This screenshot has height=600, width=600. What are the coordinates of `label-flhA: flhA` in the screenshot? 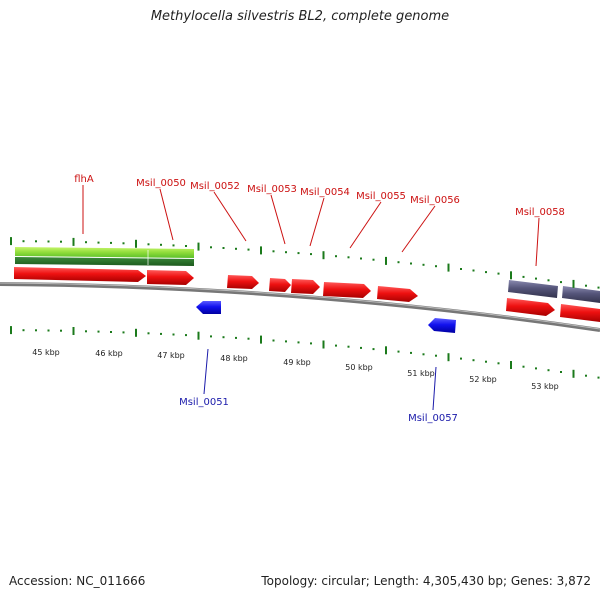 It's located at (84, 179).